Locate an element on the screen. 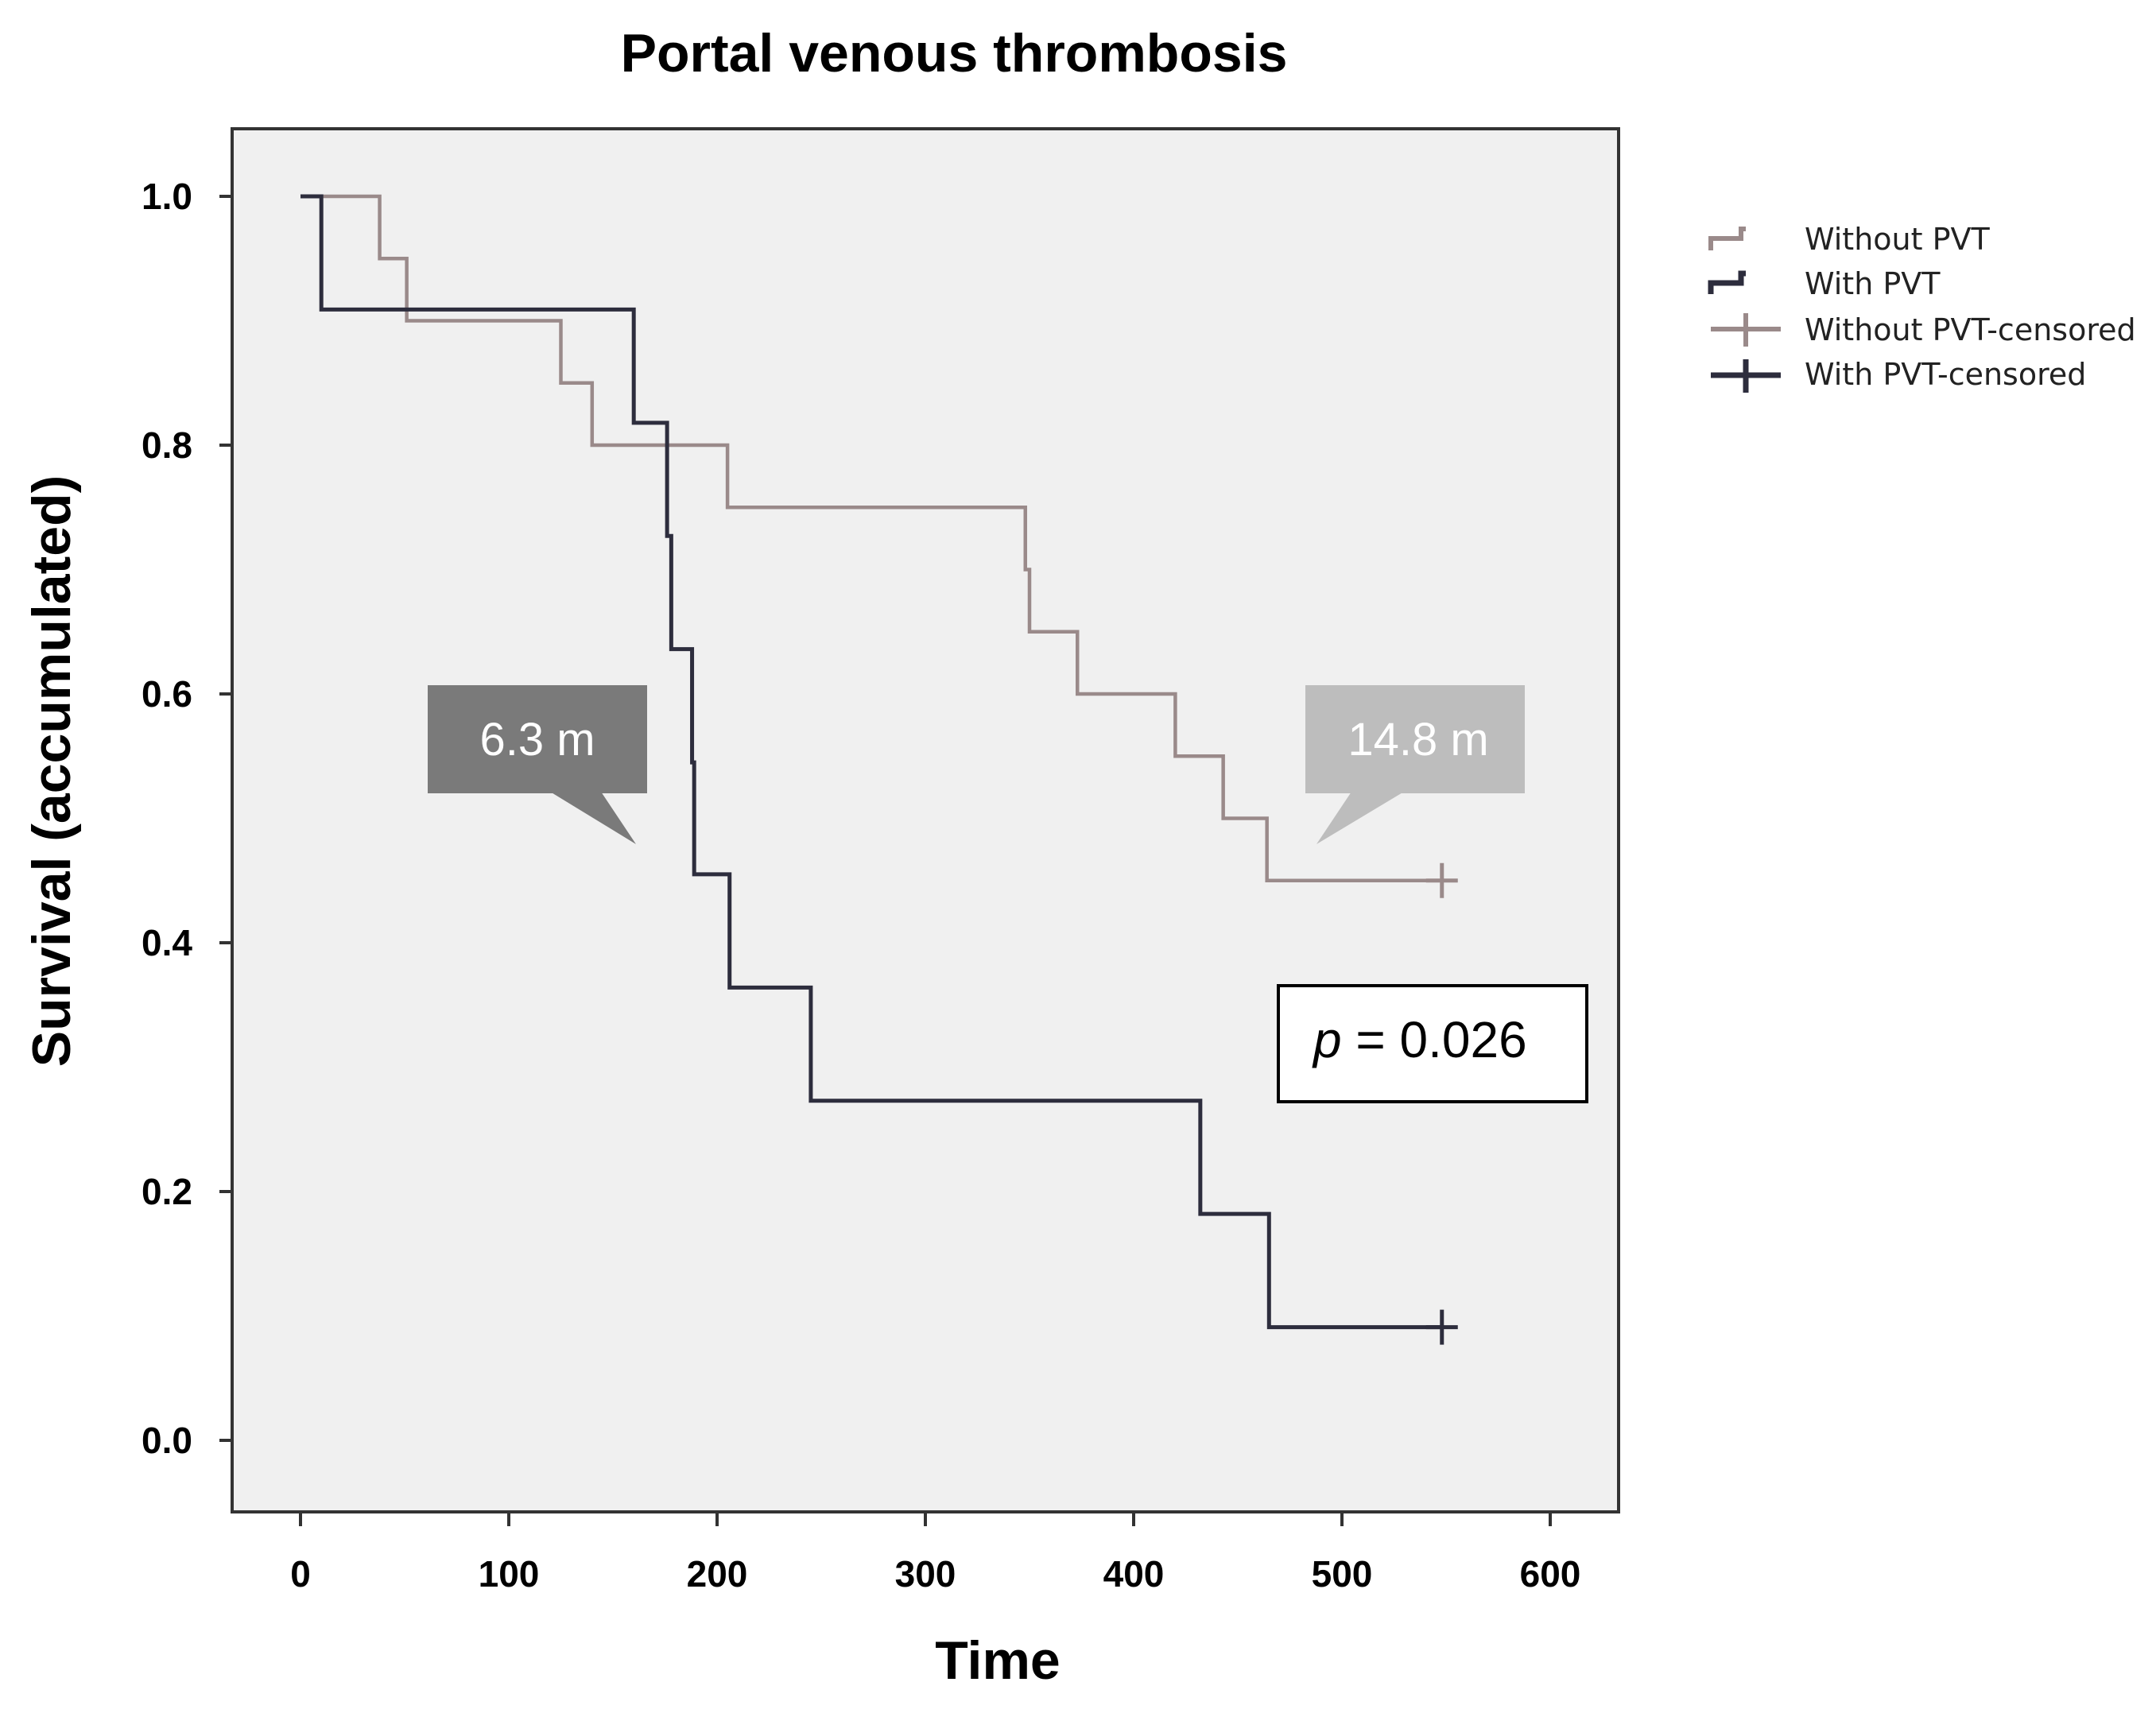 The width and height of the screenshot is (2156, 1713). x-tick-label: 100 is located at coordinates (509, 1574).